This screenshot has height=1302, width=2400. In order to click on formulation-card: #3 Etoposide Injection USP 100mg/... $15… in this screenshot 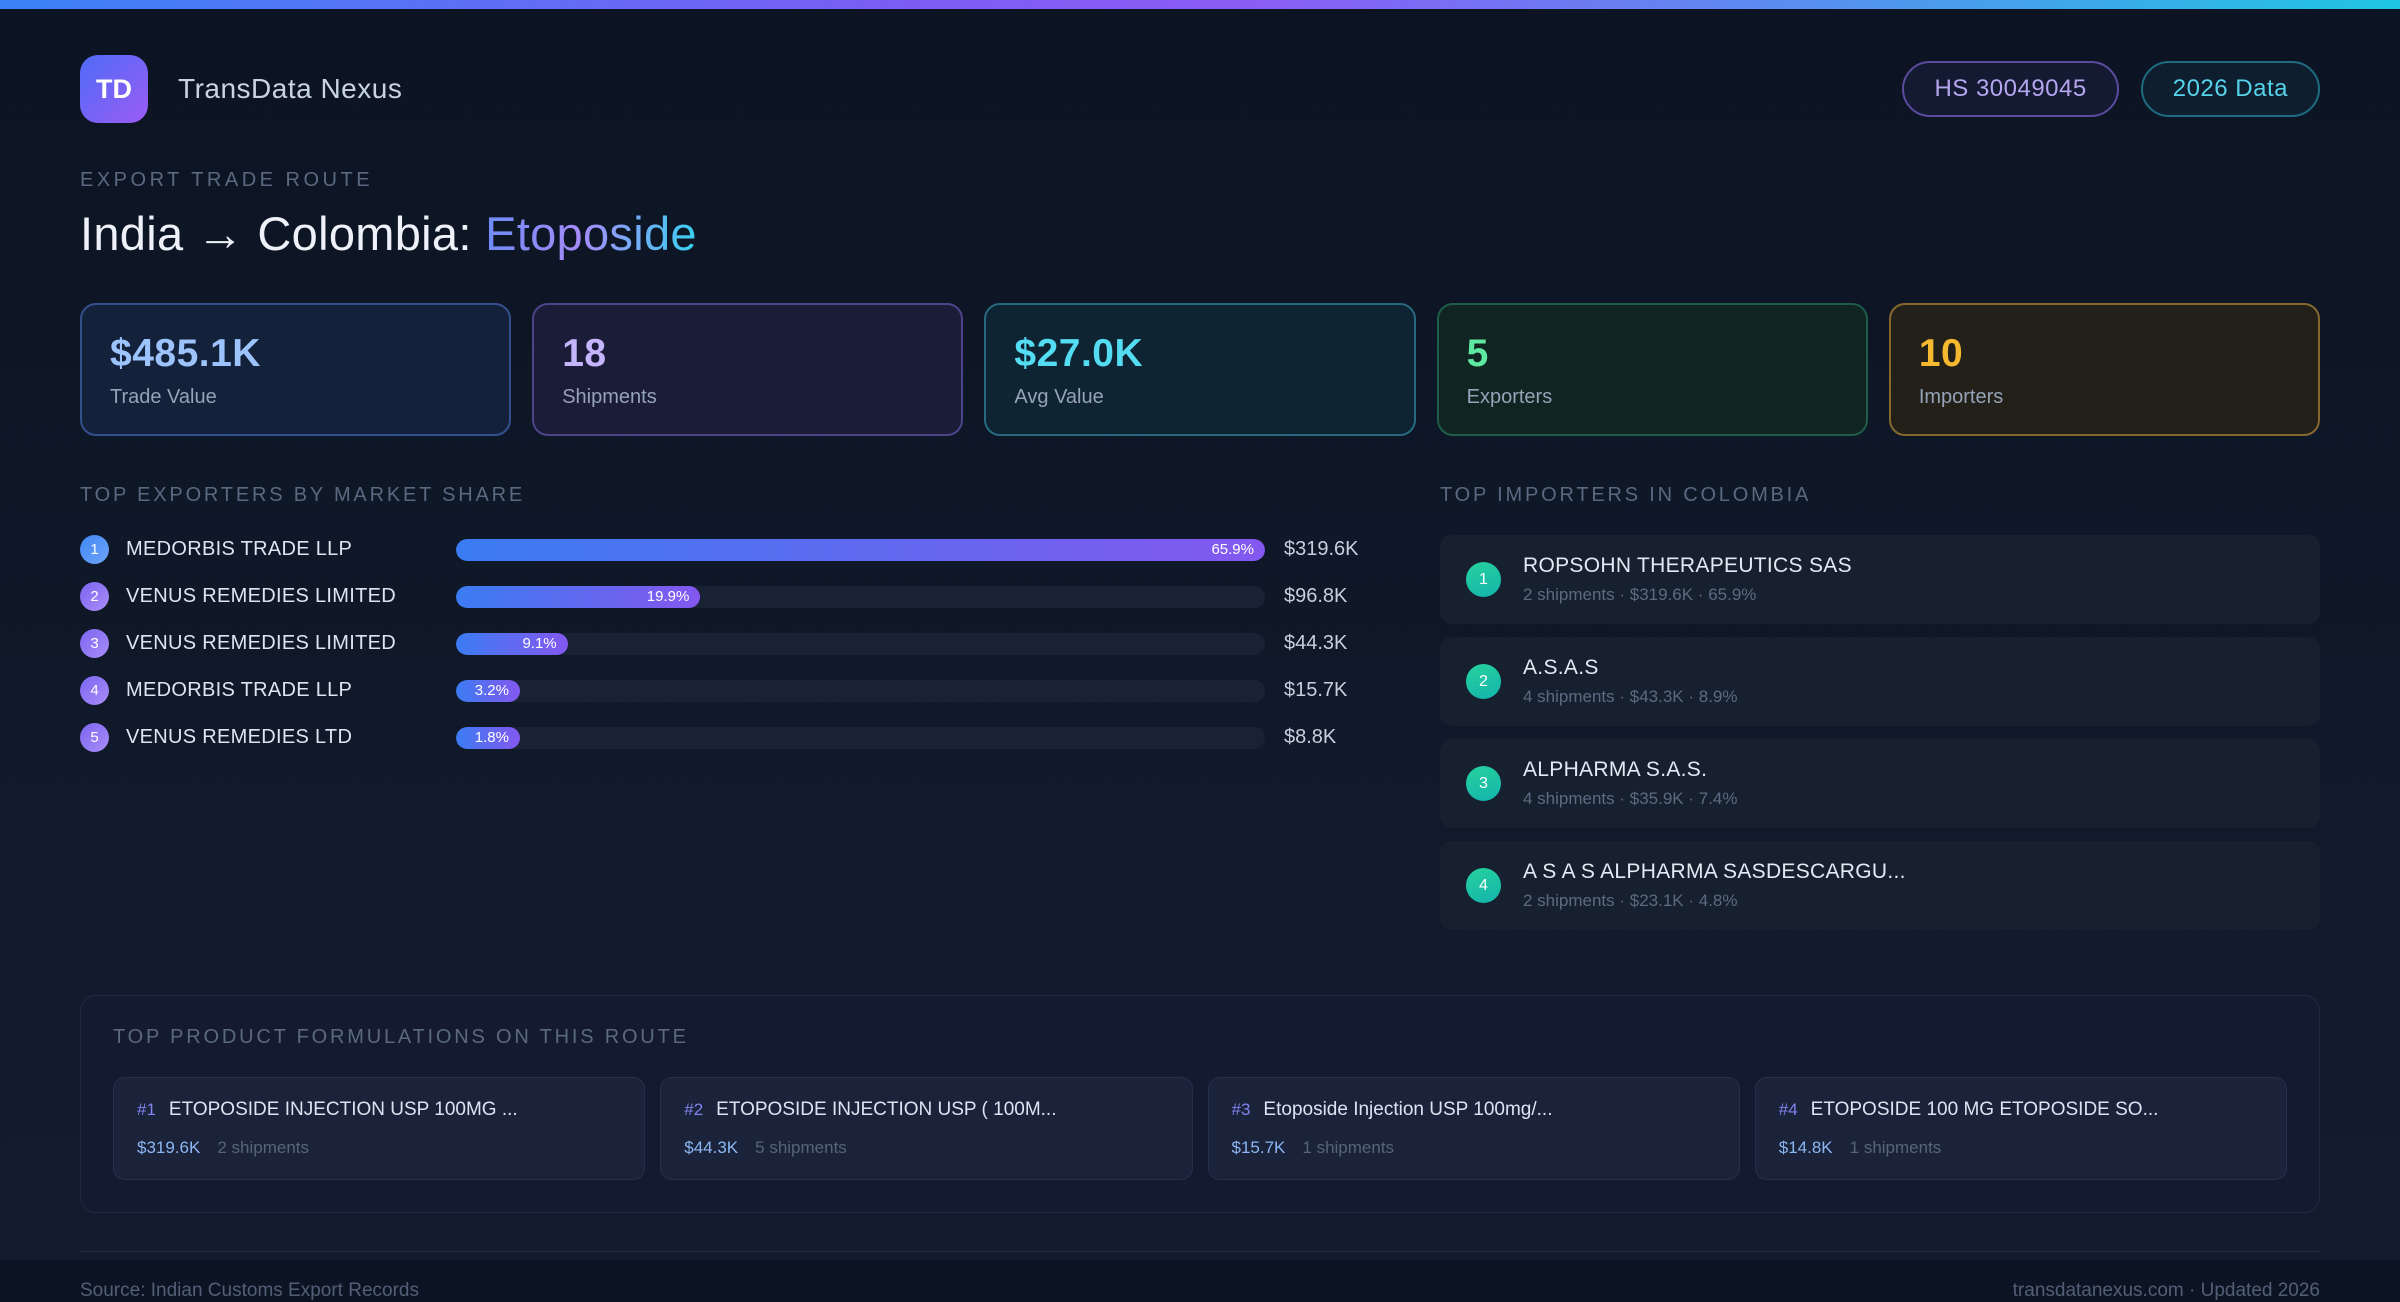, I will do `click(1473, 1128)`.